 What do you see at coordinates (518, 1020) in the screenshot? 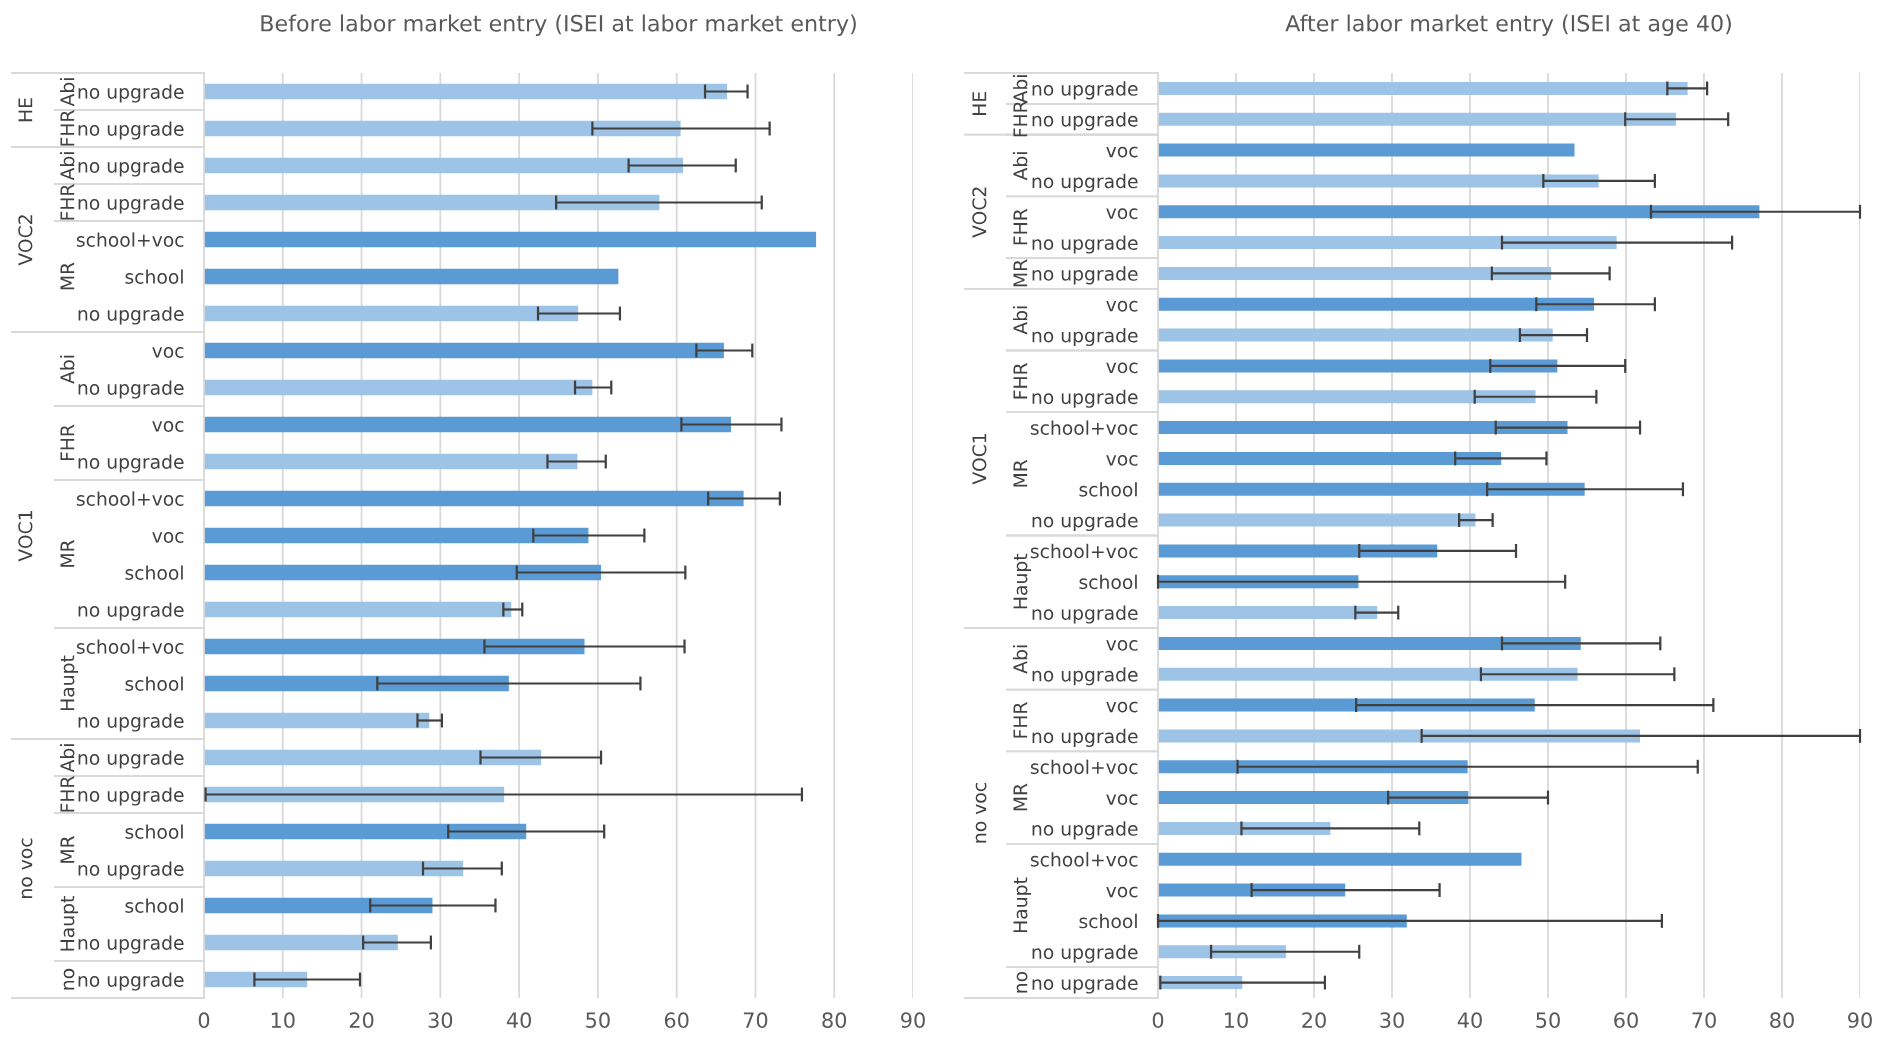
I see `x-tick-label: 40` at bounding box center [518, 1020].